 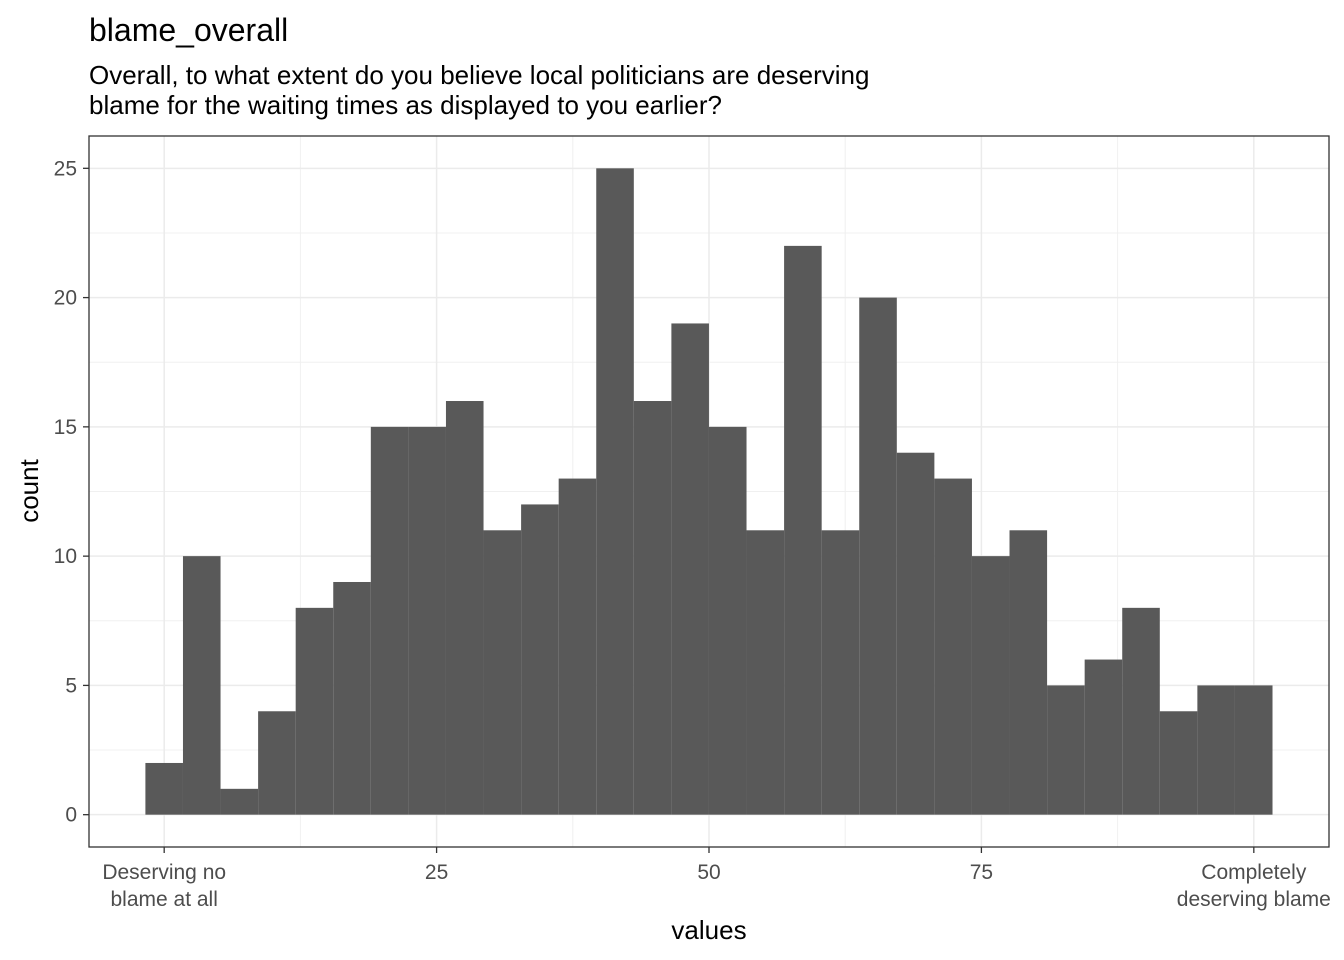 What do you see at coordinates (71, 492) in the screenshot?
I see `y-axis: 0 5 10 15 20 25` at bounding box center [71, 492].